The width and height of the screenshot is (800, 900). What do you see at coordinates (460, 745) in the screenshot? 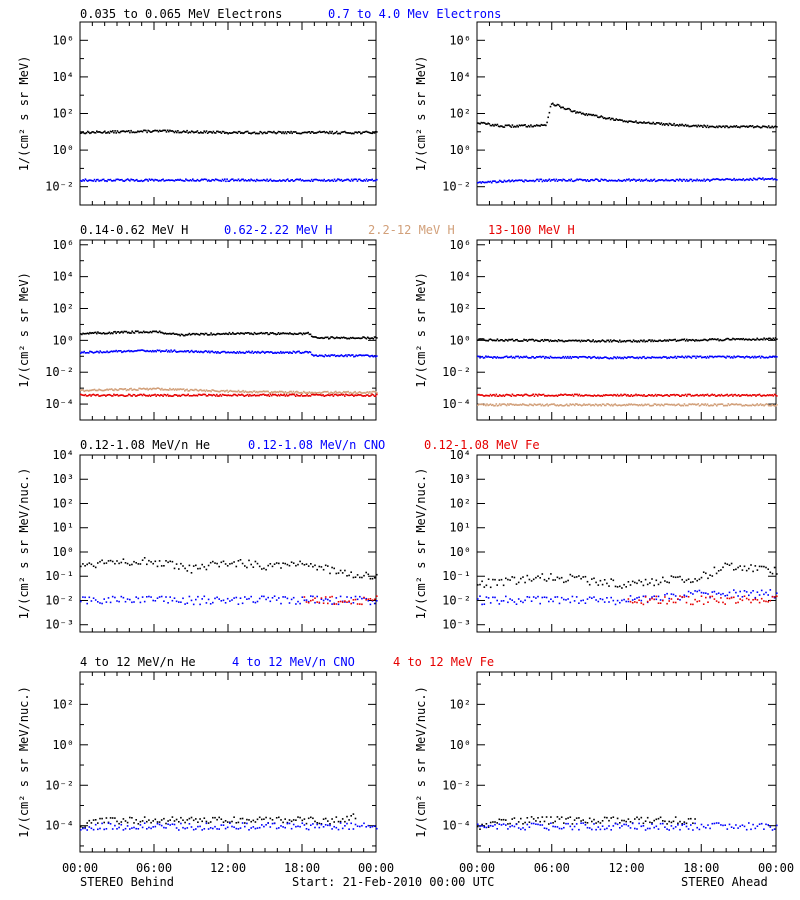
I see `y-tick-label: 10⁰` at bounding box center [460, 745].